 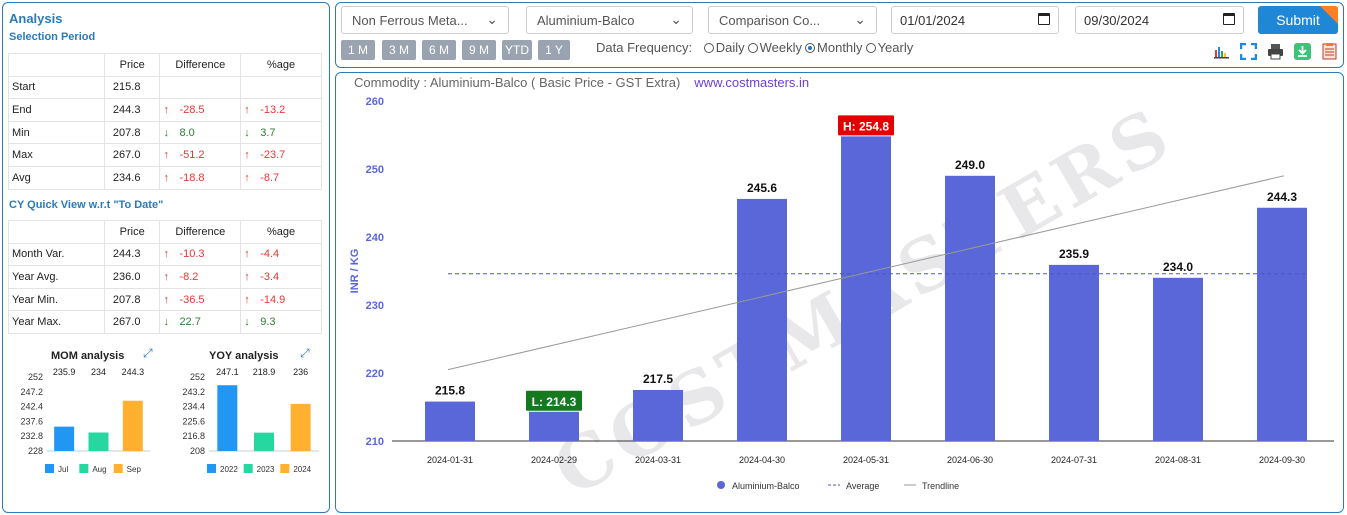 I want to click on row-label: Month Var., so click(x=56, y=254).